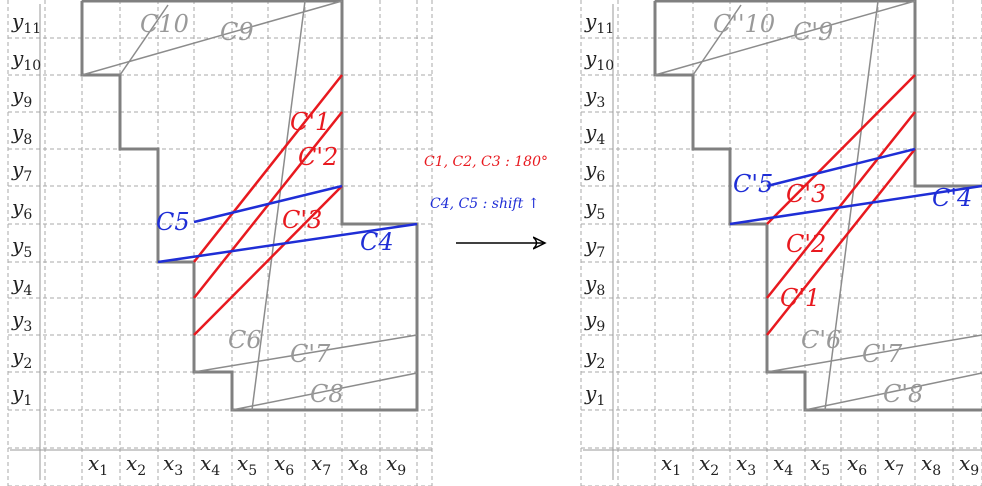 The image size is (982, 486). I want to click on curve-c6-segment, so click(278, 205).